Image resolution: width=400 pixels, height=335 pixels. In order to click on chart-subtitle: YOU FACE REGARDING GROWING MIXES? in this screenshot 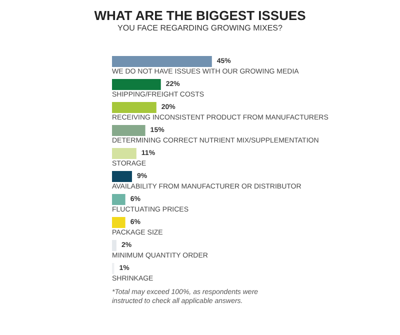, I will do `click(200, 28)`.